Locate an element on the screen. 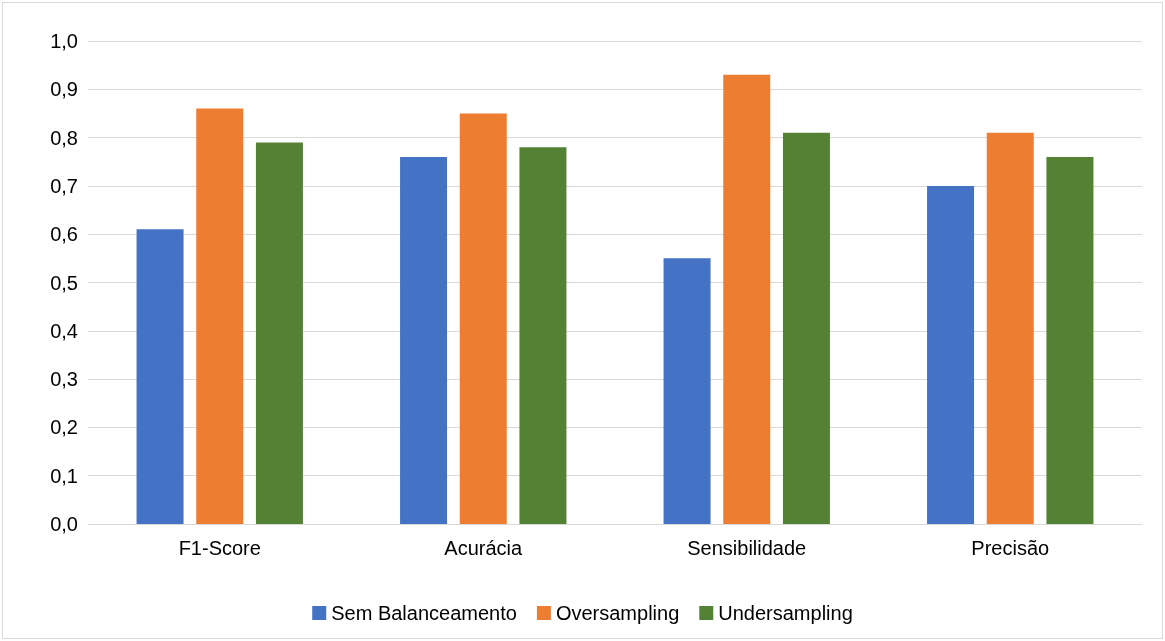  x-tick-label: Precisão is located at coordinates (1010, 548).